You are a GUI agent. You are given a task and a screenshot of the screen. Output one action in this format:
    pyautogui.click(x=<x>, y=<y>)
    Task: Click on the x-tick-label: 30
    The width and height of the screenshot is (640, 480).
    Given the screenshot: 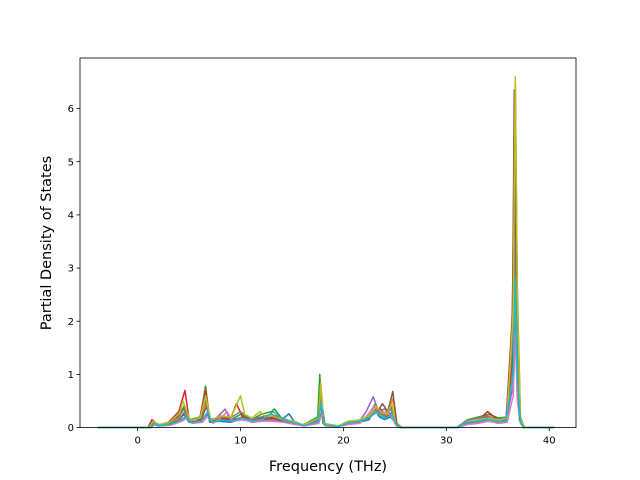 What is the action you would take?
    pyautogui.click(x=446, y=441)
    